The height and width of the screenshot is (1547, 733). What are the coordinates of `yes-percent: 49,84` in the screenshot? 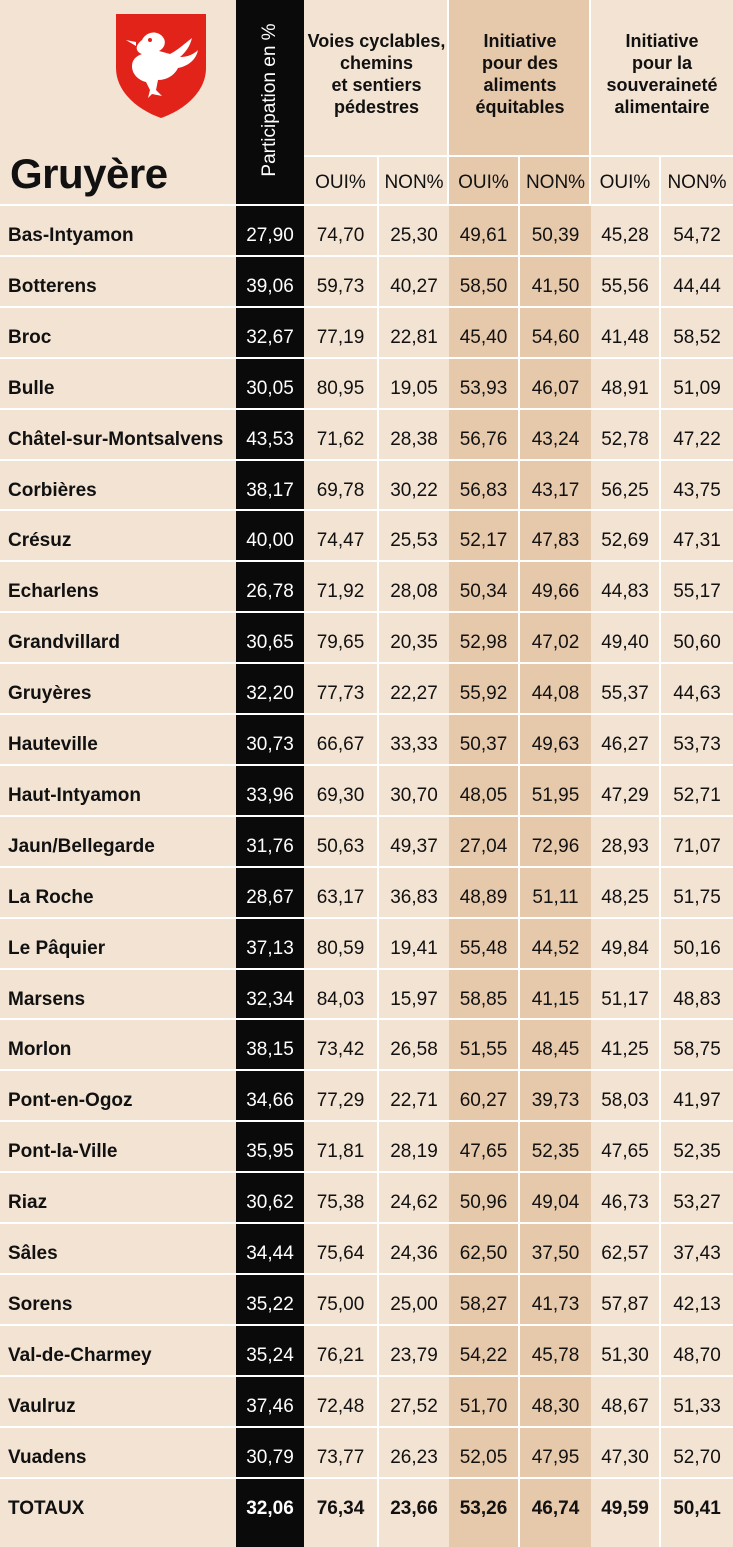 It's located at (625, 948).